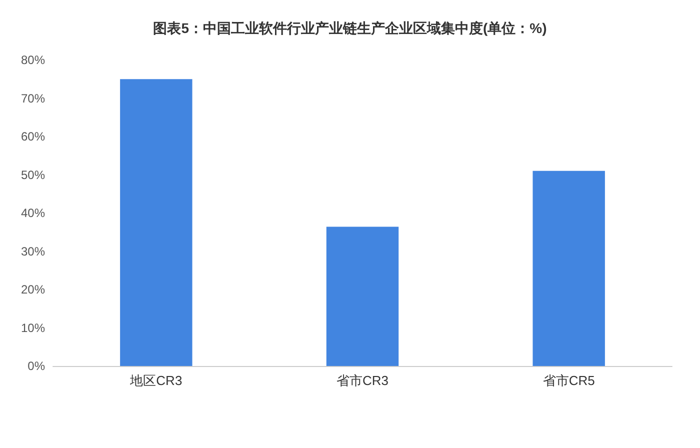 The height and width of the screenshot is (448, 700). I want to click on x-tick-label: 地区CR3, so click(155, 380).